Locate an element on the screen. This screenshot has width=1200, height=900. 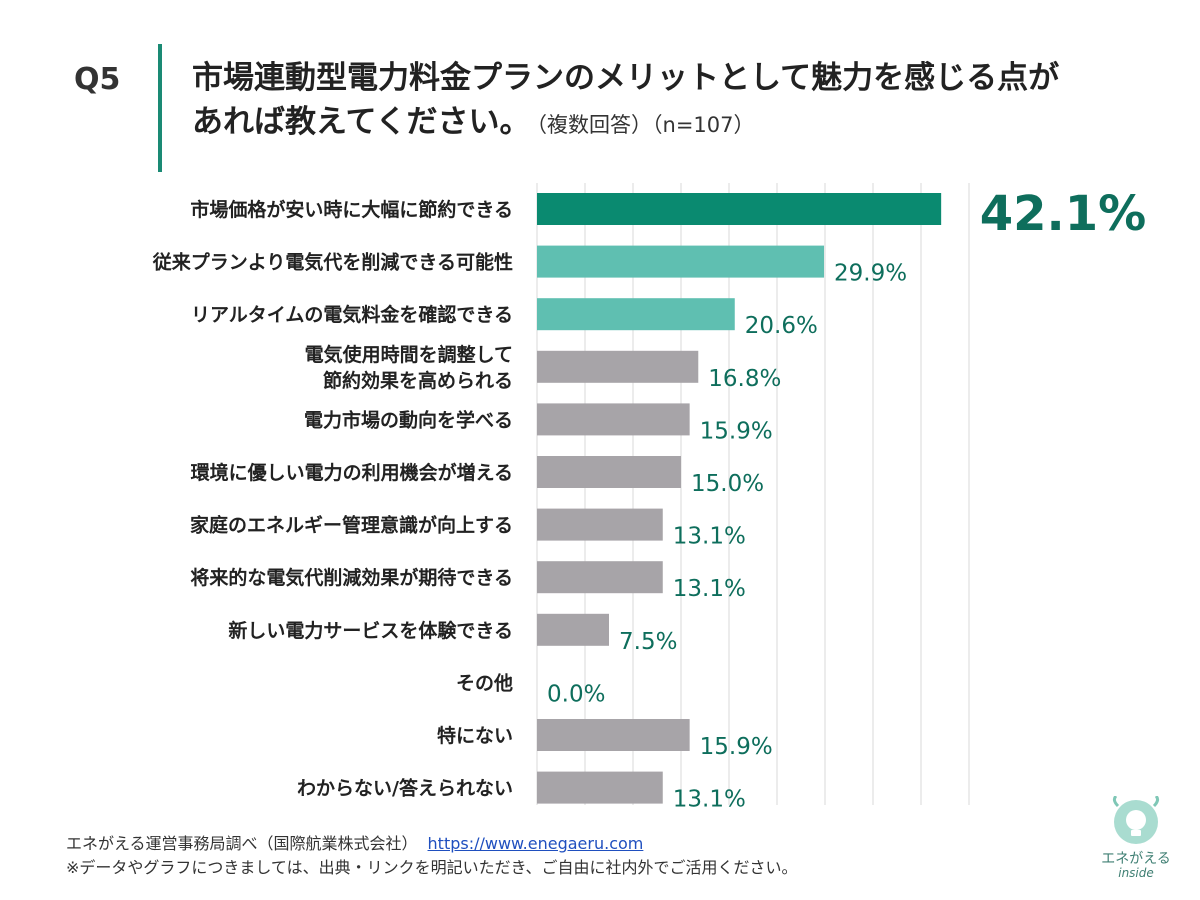
title-line-1: 市場連動型電力料金プランのメリットとして魅力を感じる点が is located at coordinates (626, 78).